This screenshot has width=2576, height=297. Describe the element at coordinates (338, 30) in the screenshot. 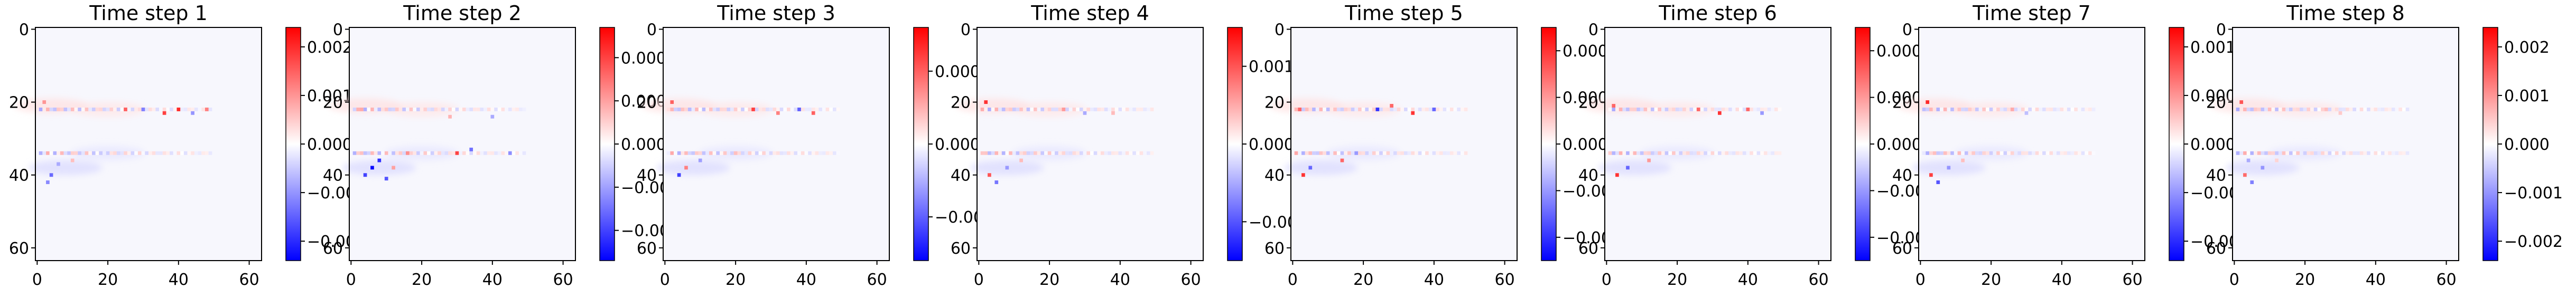

I see `y-tick-label: 0` at that location.